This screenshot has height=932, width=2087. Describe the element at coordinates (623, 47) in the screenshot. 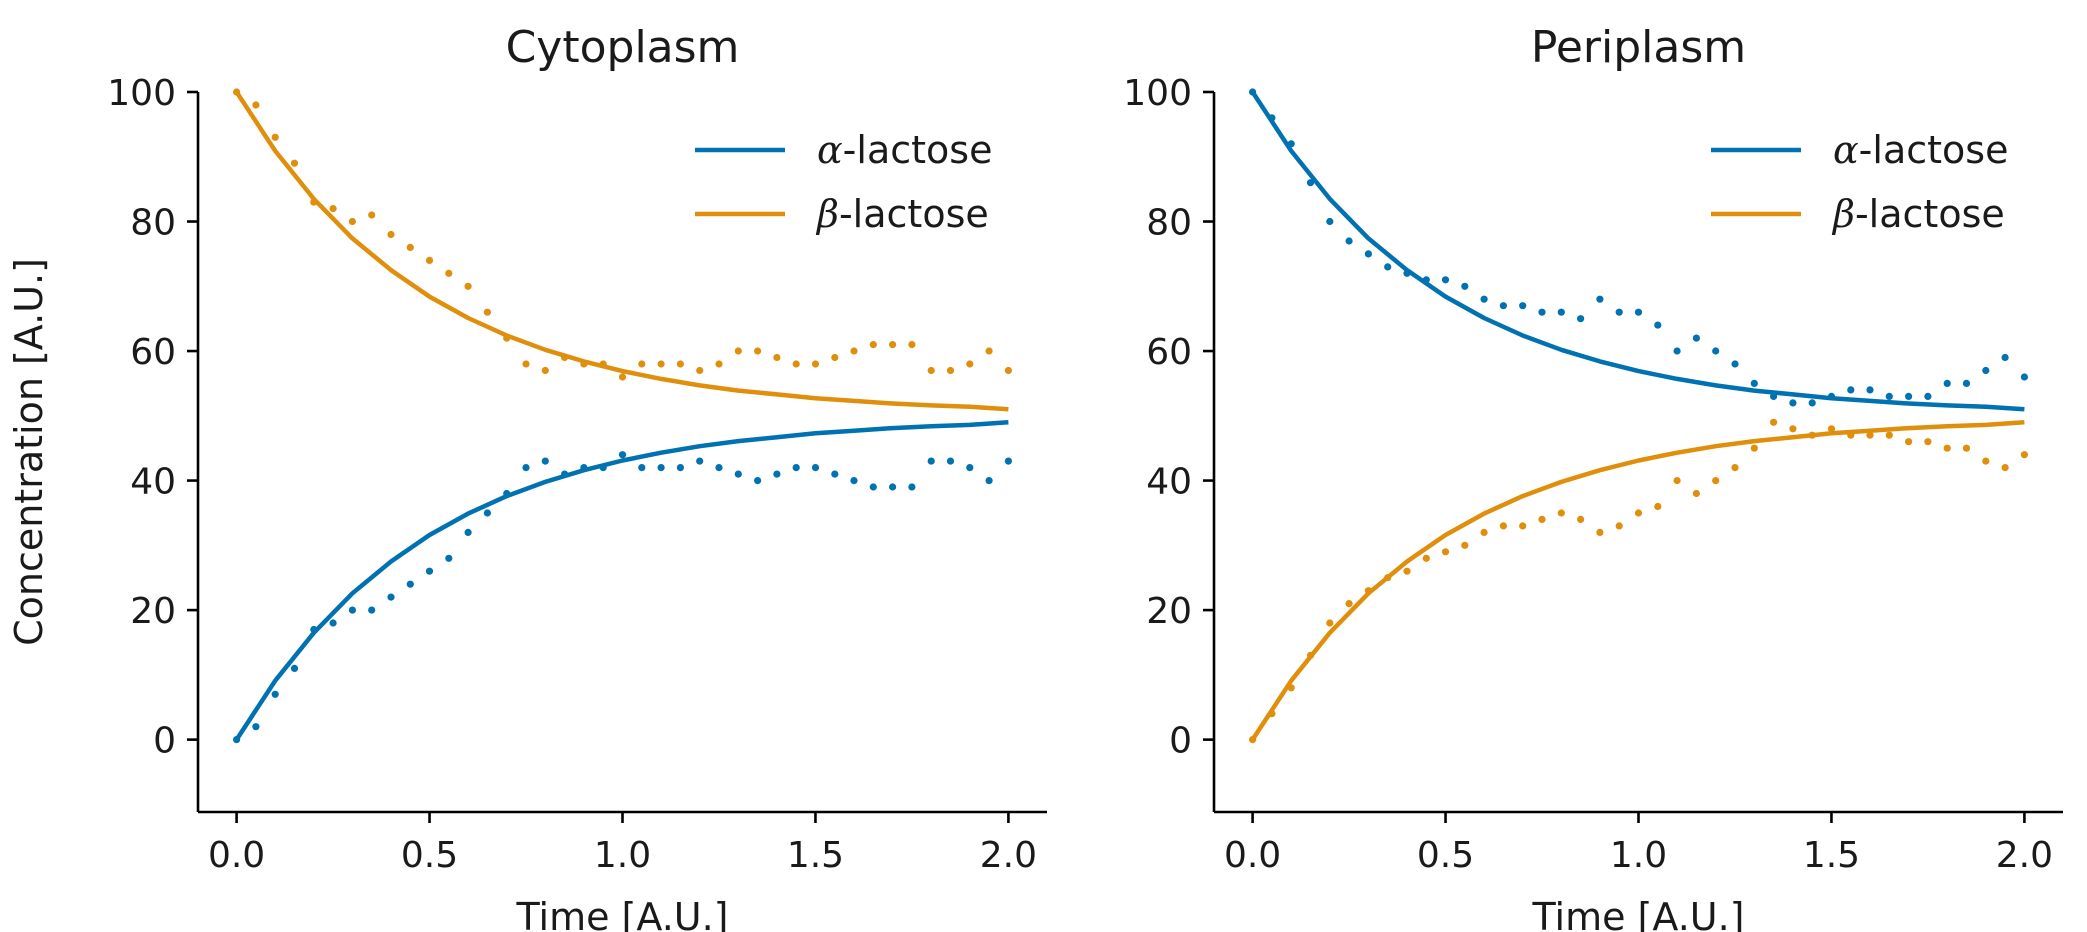

I see `chart-title: Cytoplasm` at that location.